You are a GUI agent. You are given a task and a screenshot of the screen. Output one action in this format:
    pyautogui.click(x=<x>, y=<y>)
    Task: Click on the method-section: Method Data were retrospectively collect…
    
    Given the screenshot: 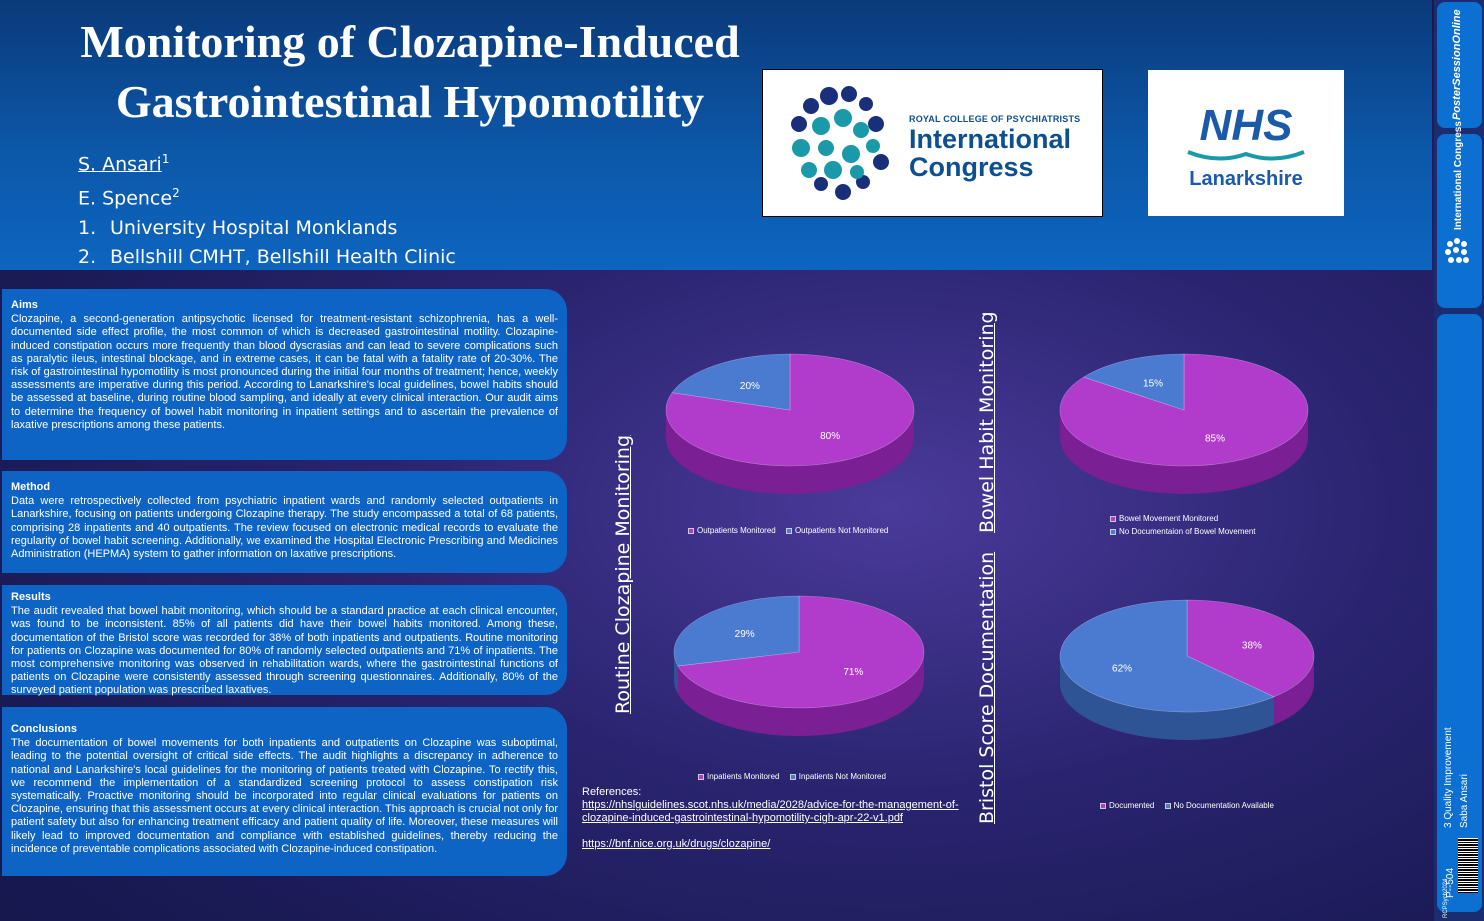 What is the action you would take?
    pyautogui.click(x=284, y=522)
    